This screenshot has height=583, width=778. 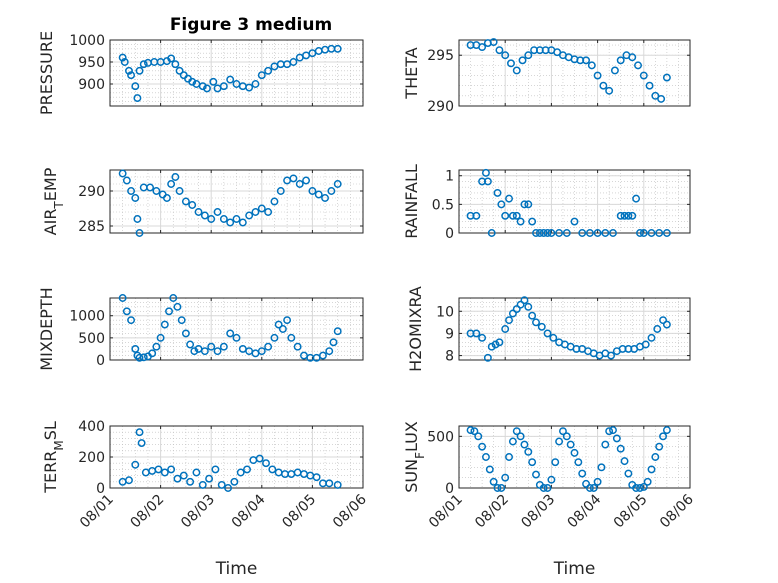 What do you see at coordinates (46, 73) in the screenshot?
I see `y-axis-label: PRESSURE` at bounding box center [46, 73].